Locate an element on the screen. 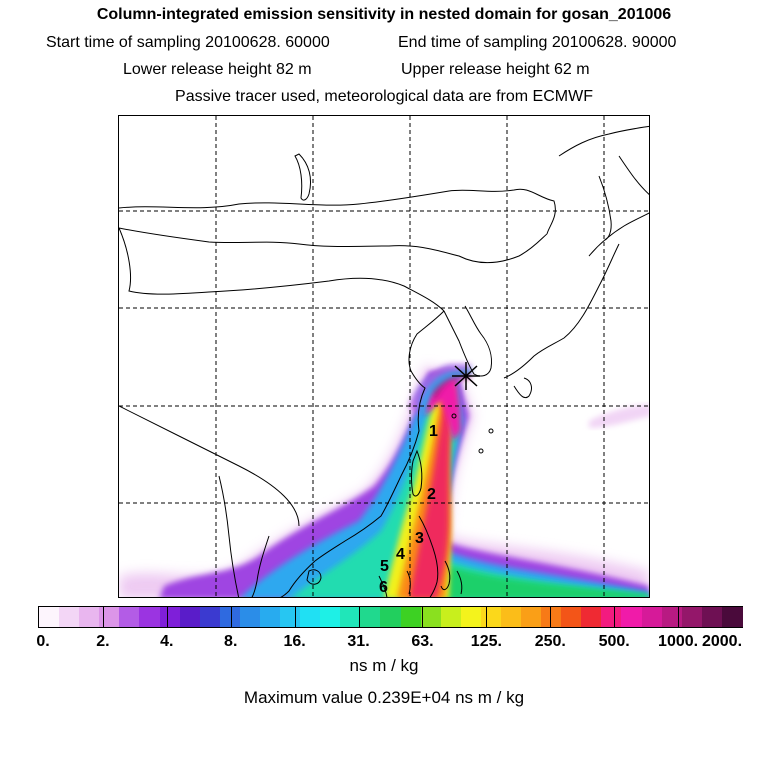  colorbar-tick-label: 0. is located at coordinates (43, 641).